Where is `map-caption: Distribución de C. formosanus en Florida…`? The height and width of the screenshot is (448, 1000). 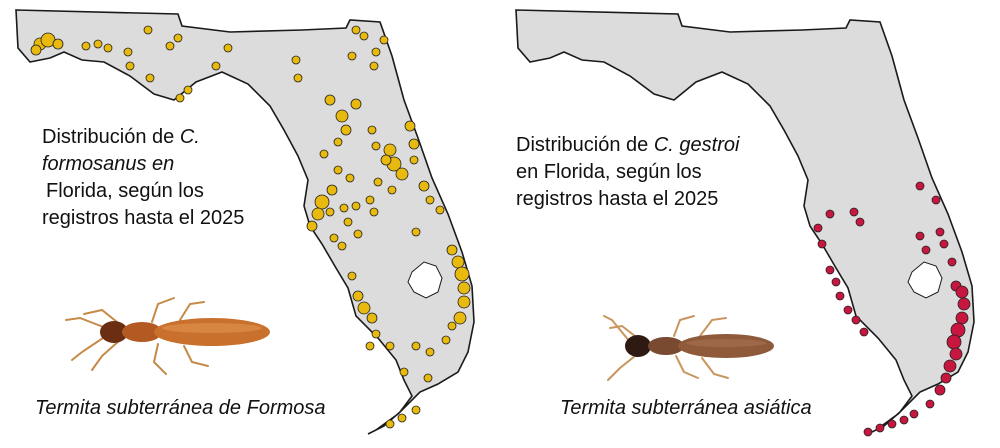
map-caption: Distribución de C. formosanus en Florida… is located at coordinates (143, 178).